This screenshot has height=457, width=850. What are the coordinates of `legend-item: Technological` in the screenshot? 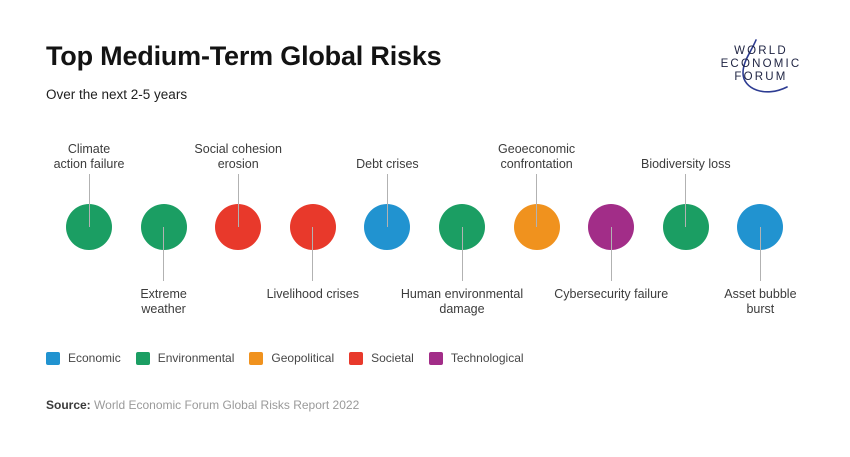 It's located at (476, 358).